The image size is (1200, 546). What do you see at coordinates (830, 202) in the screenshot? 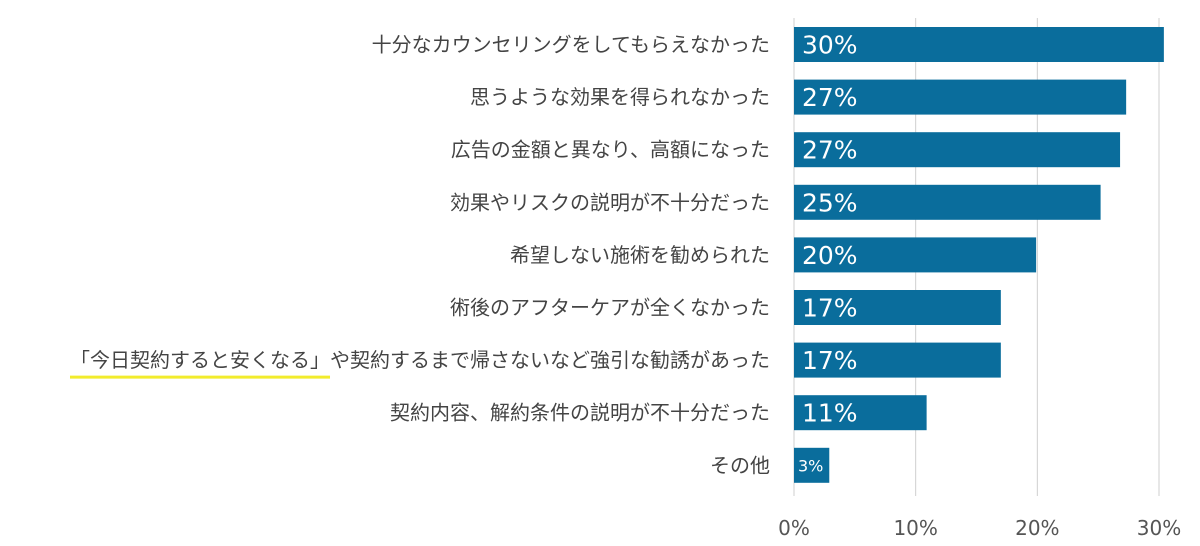
I see `value-label: 25%` at bounding box center [830, 202].